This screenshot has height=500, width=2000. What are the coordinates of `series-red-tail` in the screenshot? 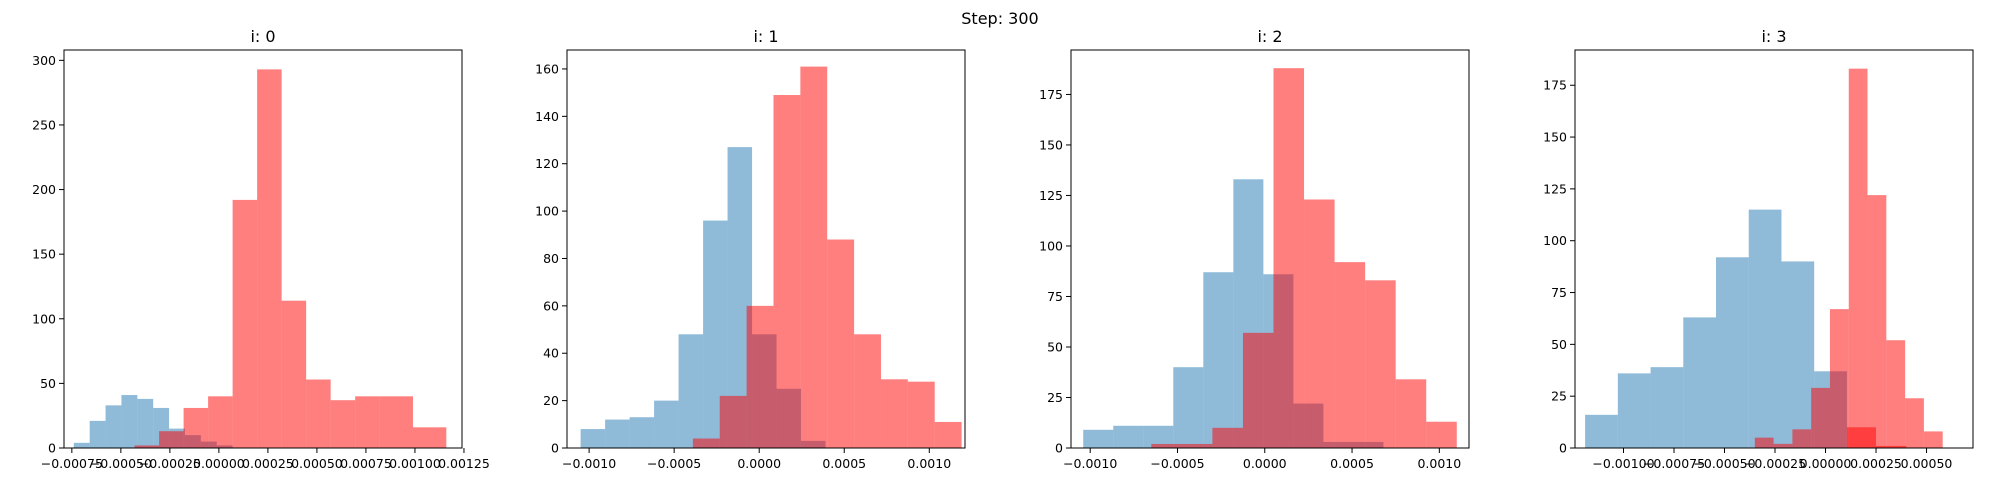 It's located at (413, 422).